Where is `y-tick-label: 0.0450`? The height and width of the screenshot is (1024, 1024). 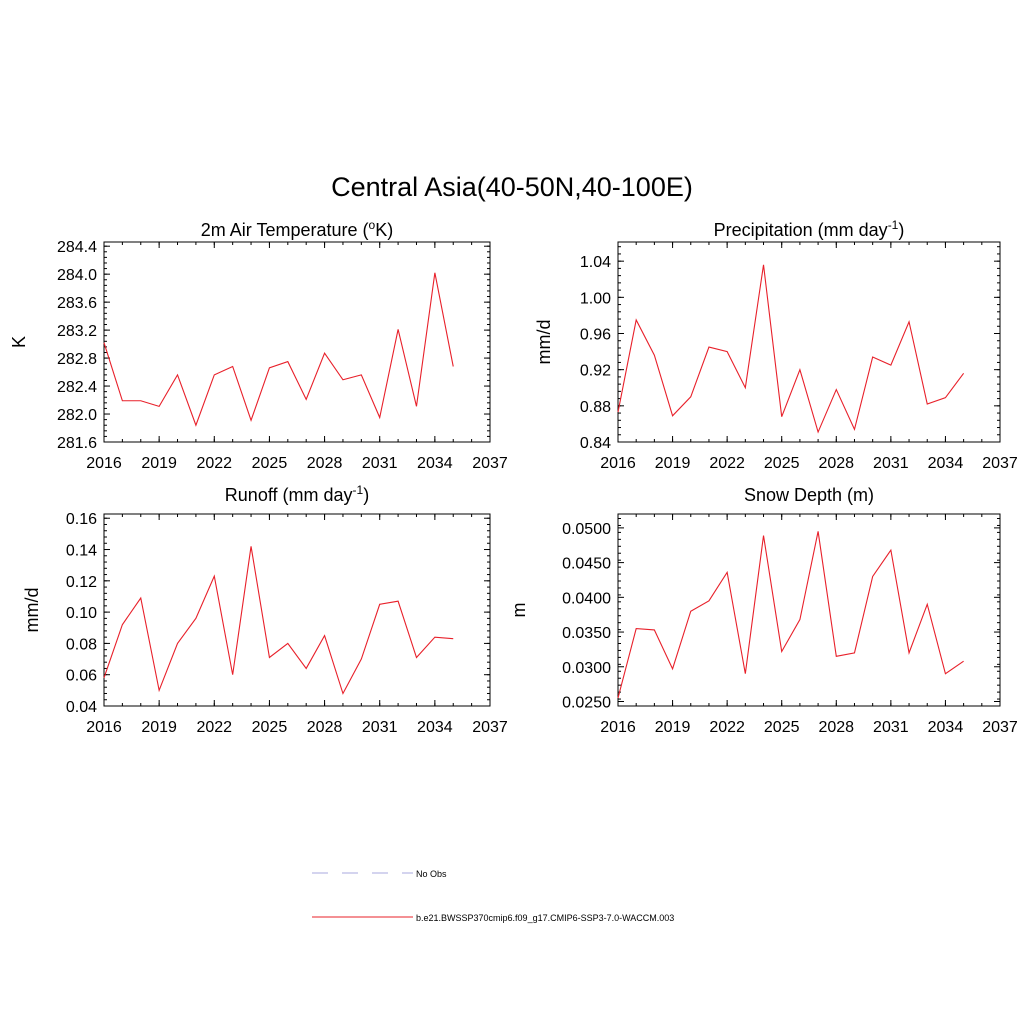
y-tick-label: 0.0450 is located at coordinates (586, 564).